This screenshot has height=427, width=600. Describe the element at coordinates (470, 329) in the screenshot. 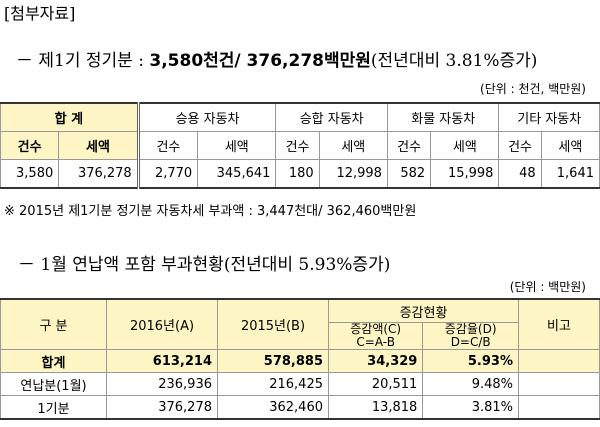

I see `header-rate-label: 증감율(D)` at that location.